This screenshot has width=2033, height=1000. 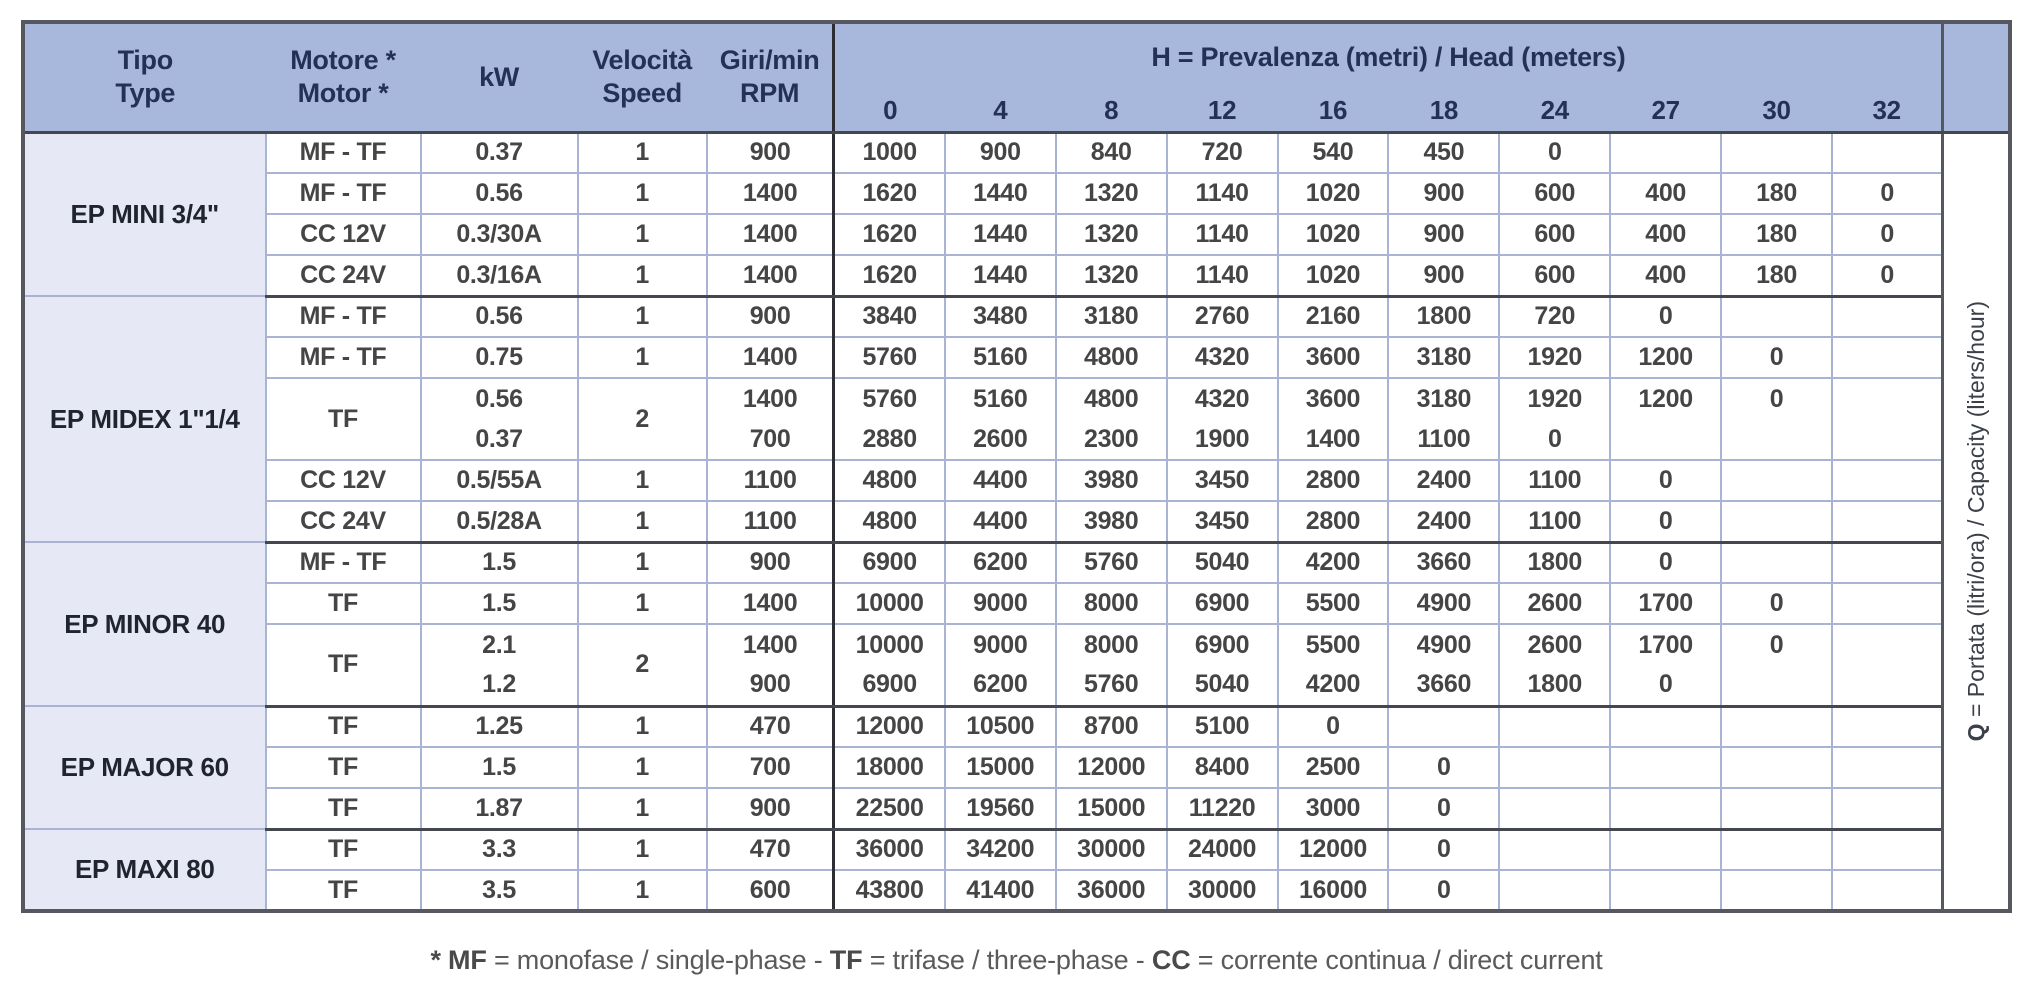 What do you see at coordinates (889, 727) in the screenshot?
I see `head-0-value: 12000` at bounding box center [889, 727].